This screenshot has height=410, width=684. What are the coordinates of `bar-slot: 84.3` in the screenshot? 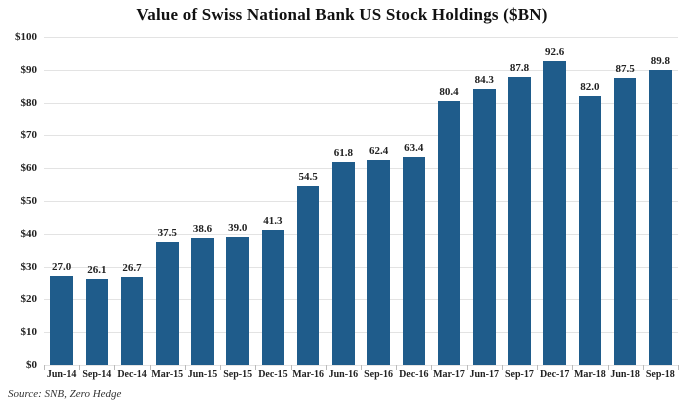 It's located at (484, 201).